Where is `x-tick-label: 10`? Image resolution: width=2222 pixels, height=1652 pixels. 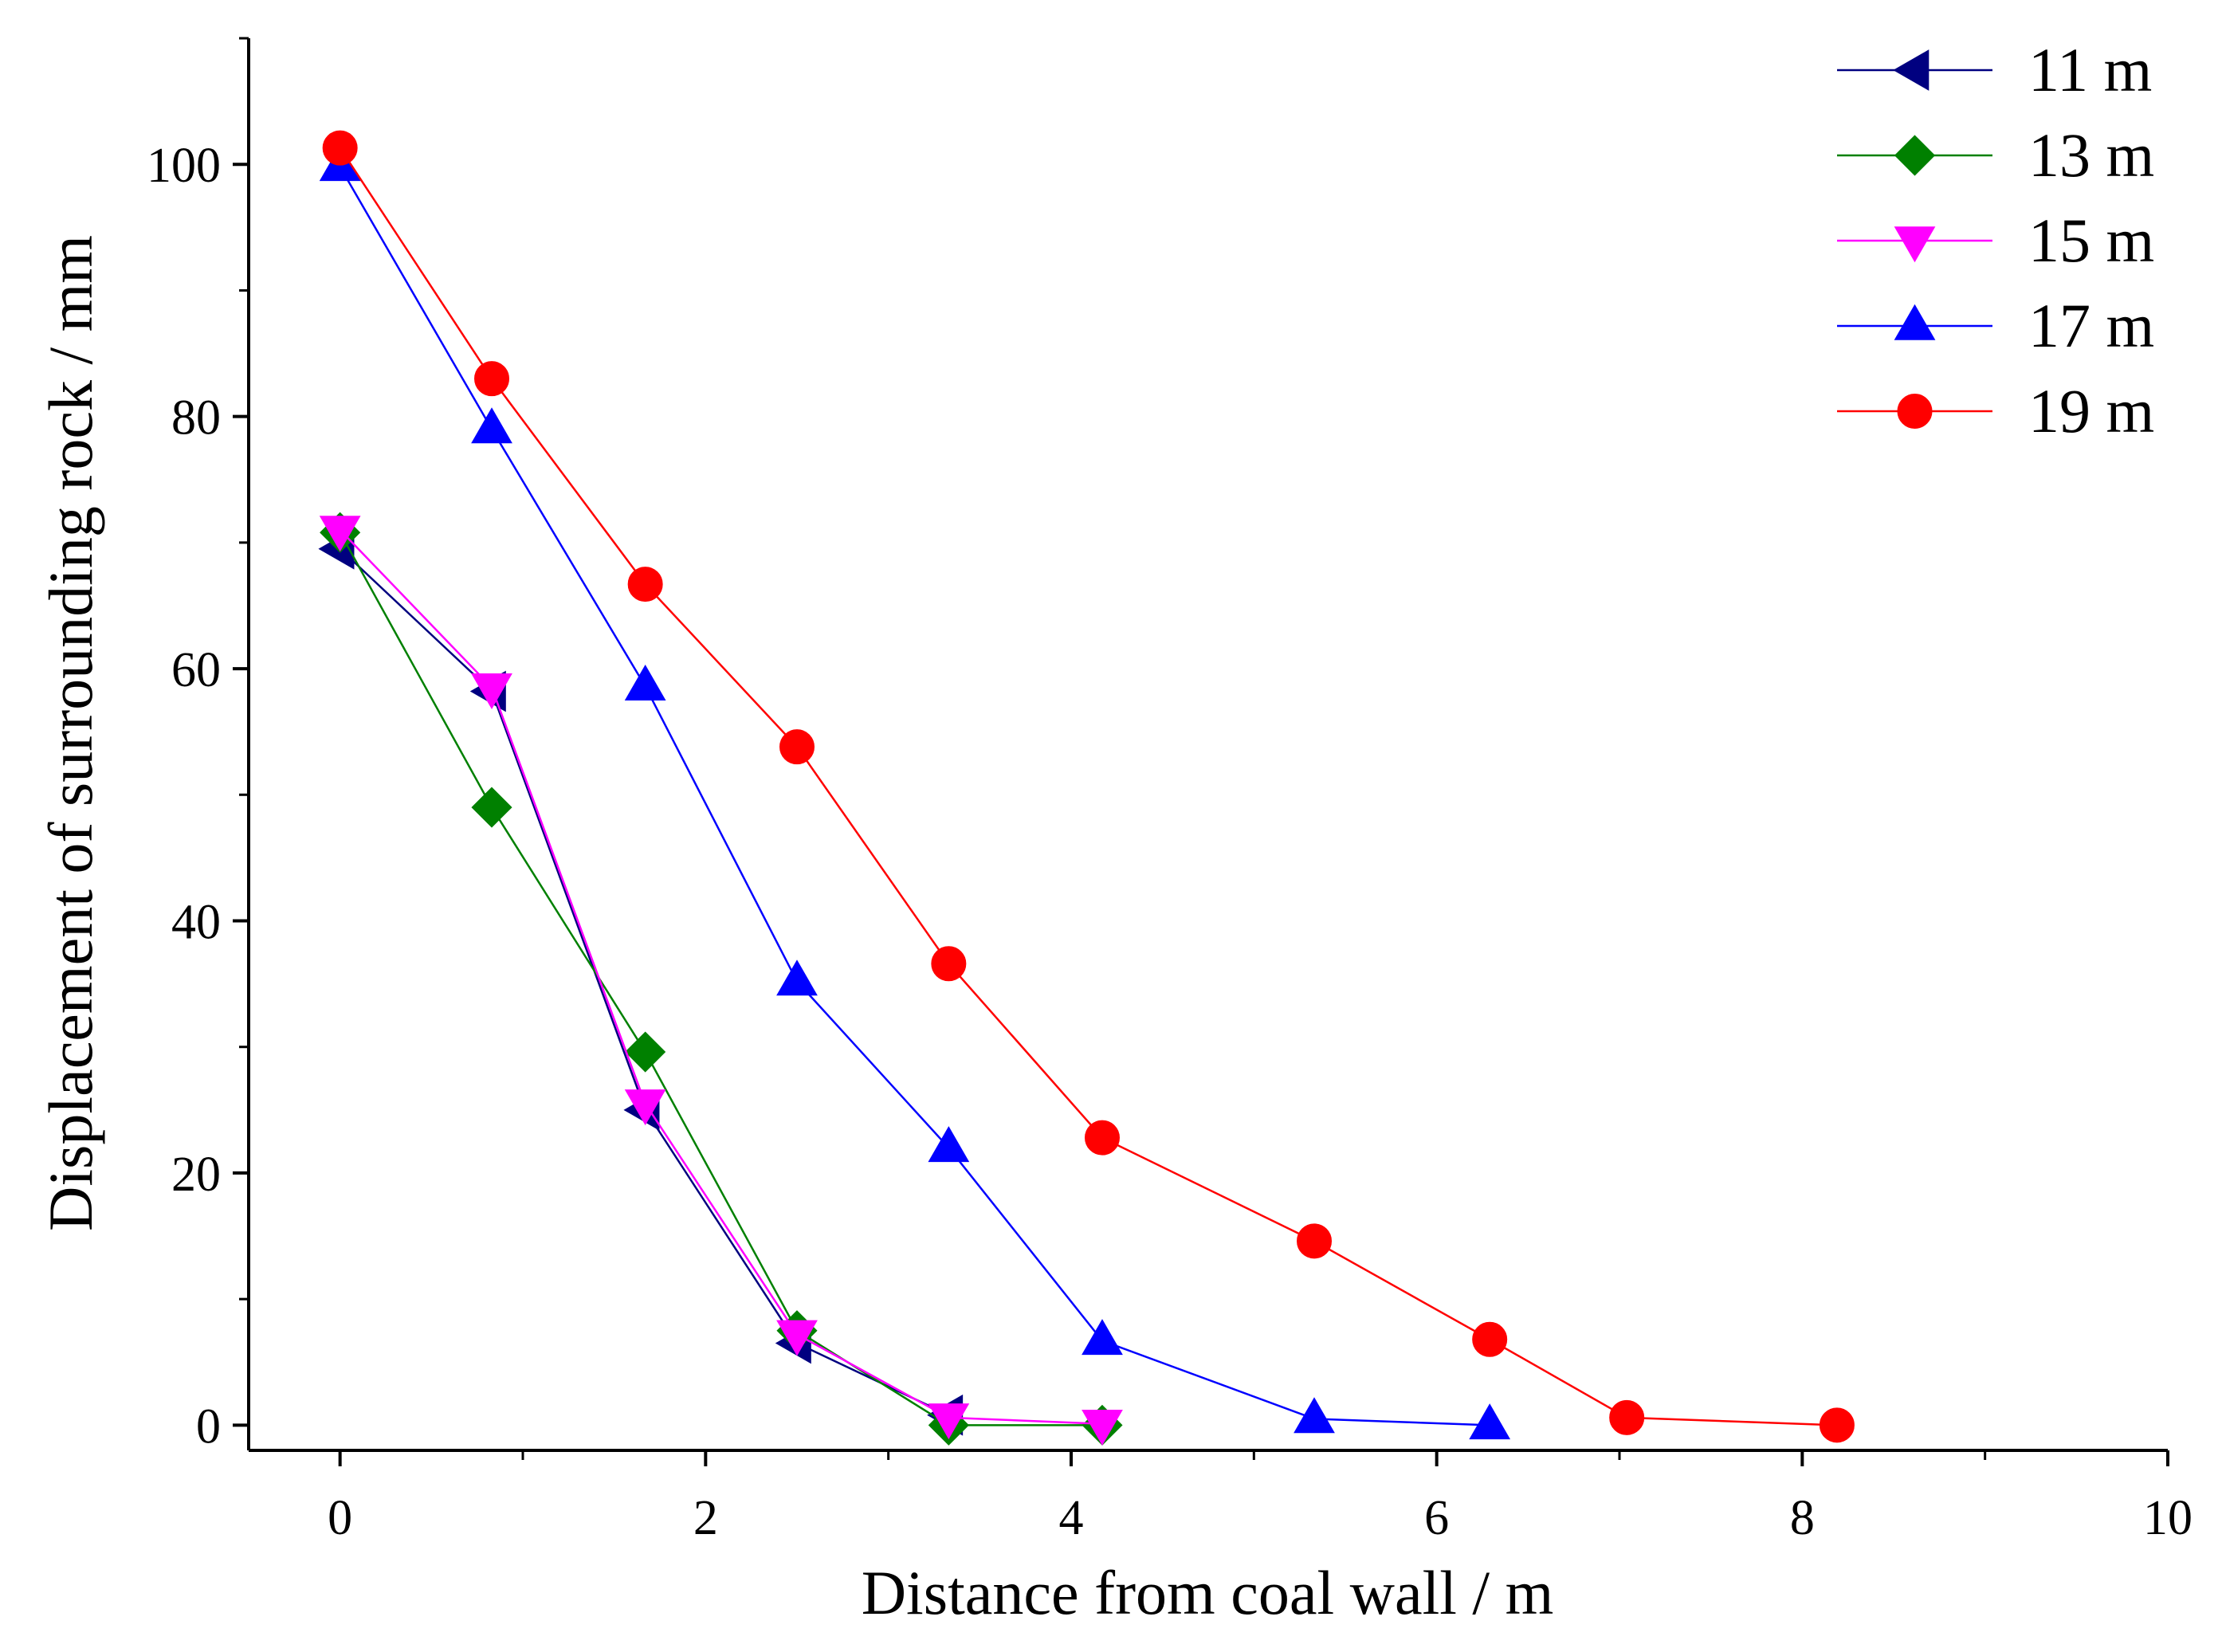
x-tick-label: 10 is located at coordinates (2168, 1518).